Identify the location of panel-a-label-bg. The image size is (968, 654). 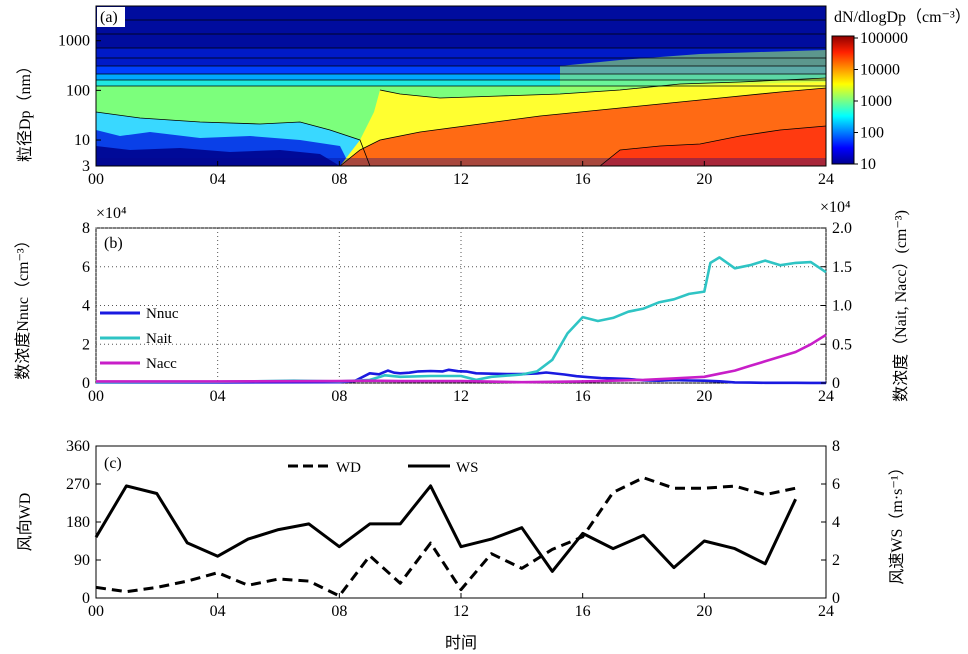
(111, 17).